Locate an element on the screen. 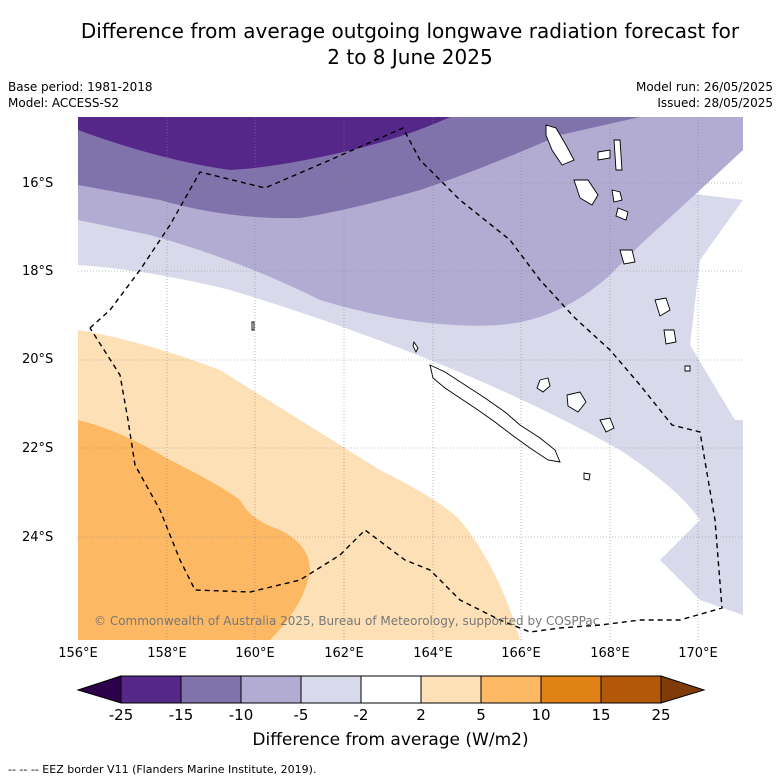 The height and width of the screenshot is (781, 781). vanuatu-espiritu-santo is located at coordinates (560, 145).